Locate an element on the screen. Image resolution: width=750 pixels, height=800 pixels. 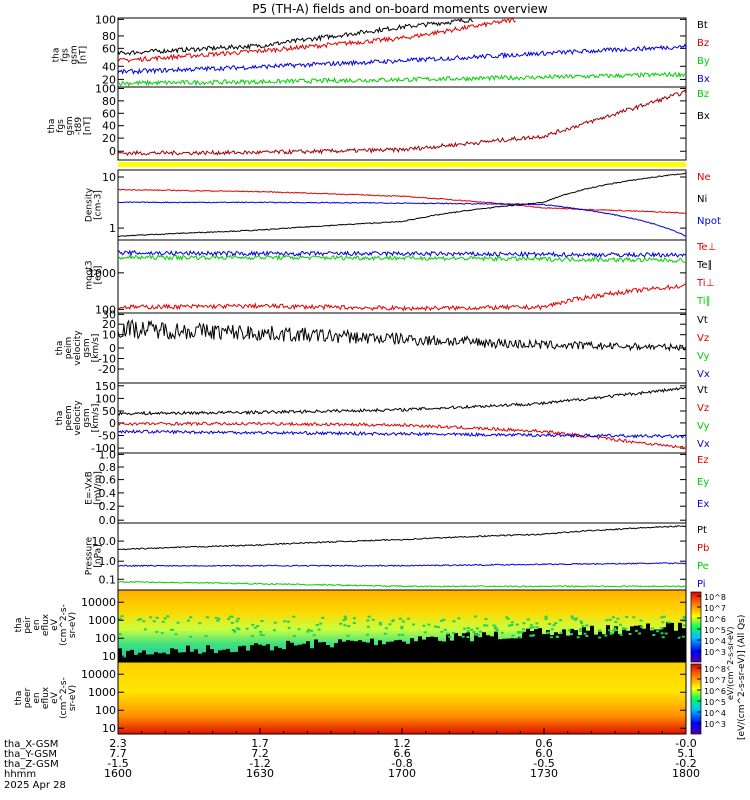
colorbar-bottom is located at coordinates (696, 699).